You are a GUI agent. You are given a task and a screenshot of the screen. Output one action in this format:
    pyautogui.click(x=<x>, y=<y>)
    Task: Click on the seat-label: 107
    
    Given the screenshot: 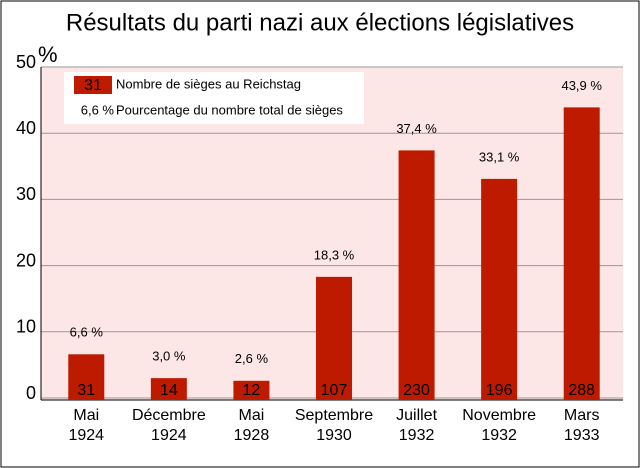 What is the action you would take?
    pyautogui.click(x=334, y=390)
    